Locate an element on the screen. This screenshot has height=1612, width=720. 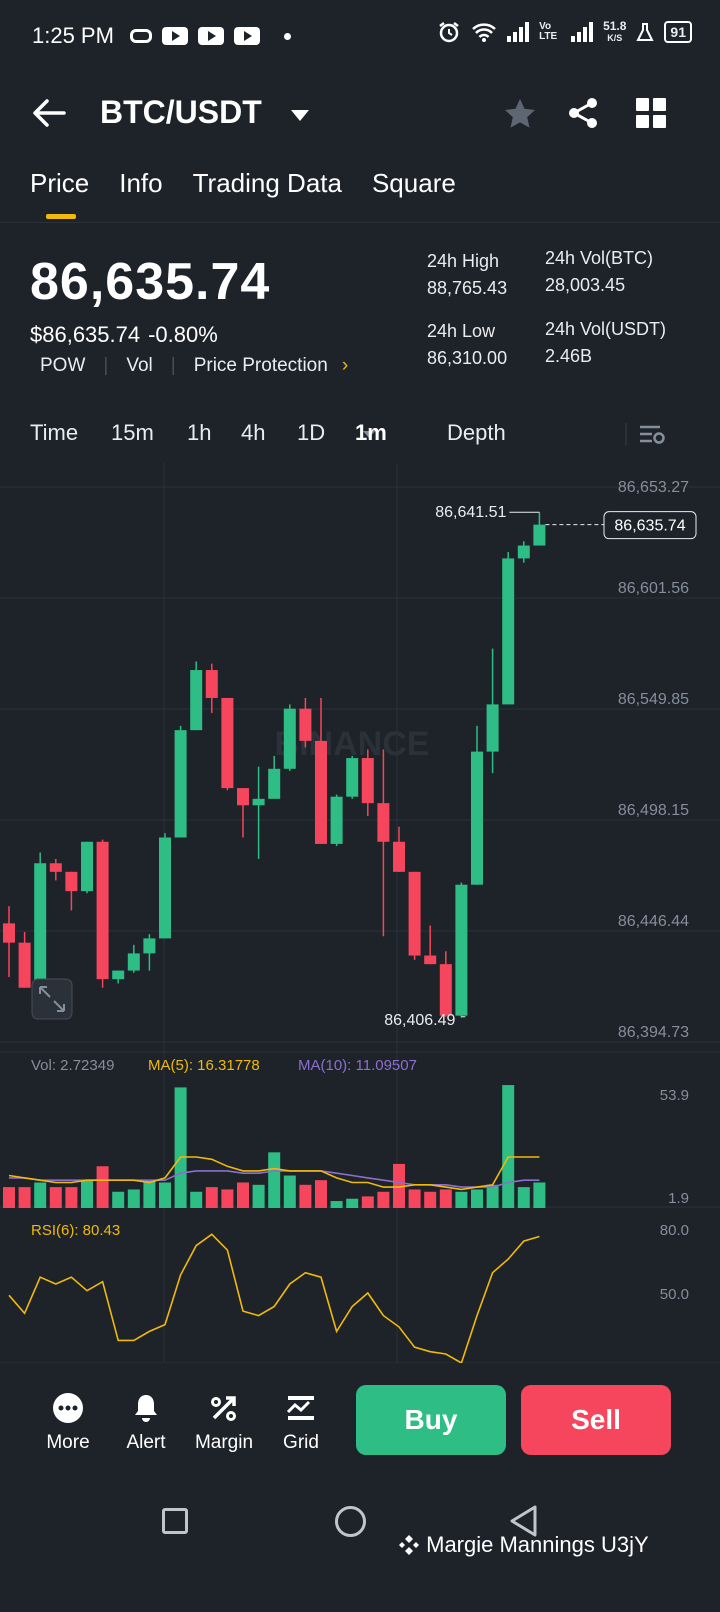
network-speed: 51.8 K/S is located at coordinates (615, 30).